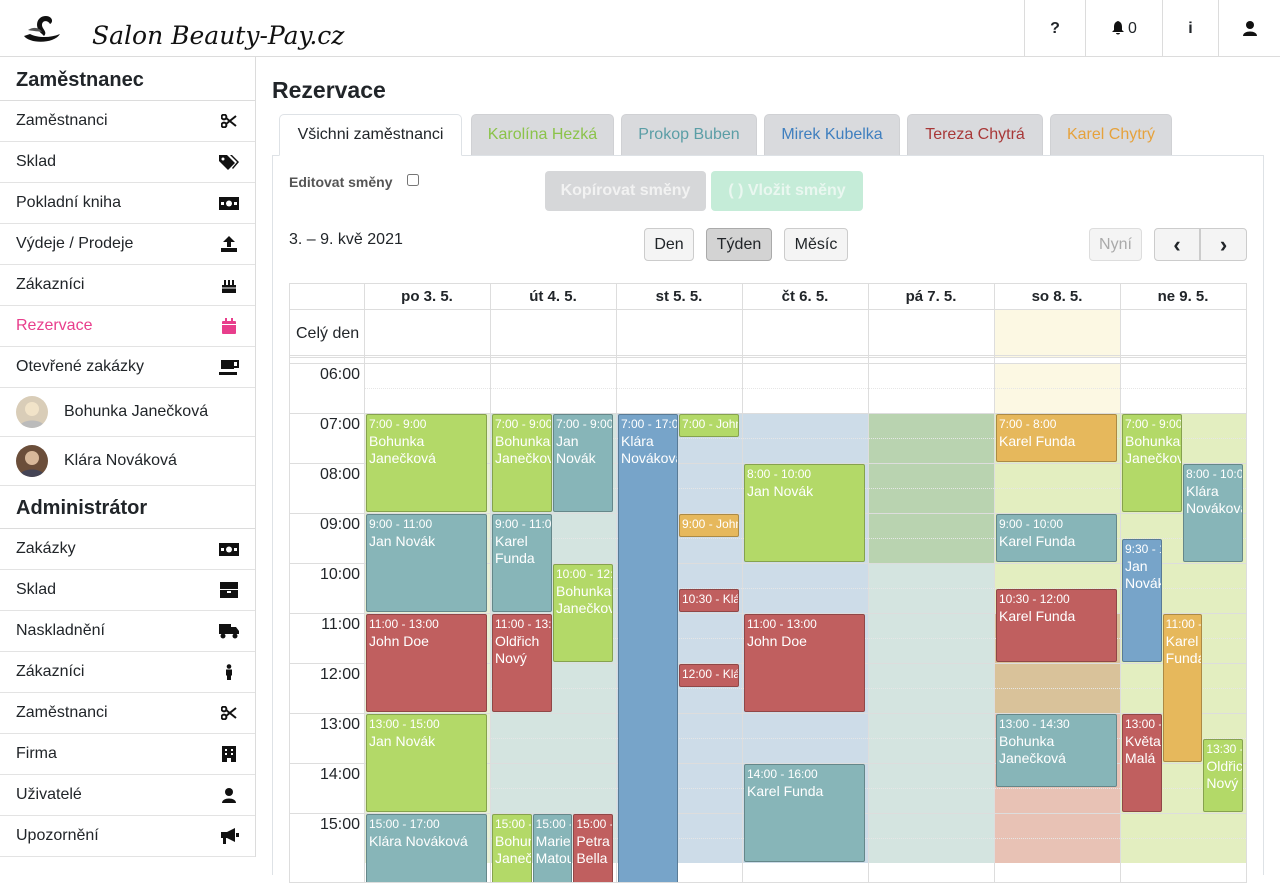 The image size is (1280, 883). Describe the element at coordinates (229, 162) in the screenshot. I see `tags-icon` at that location.